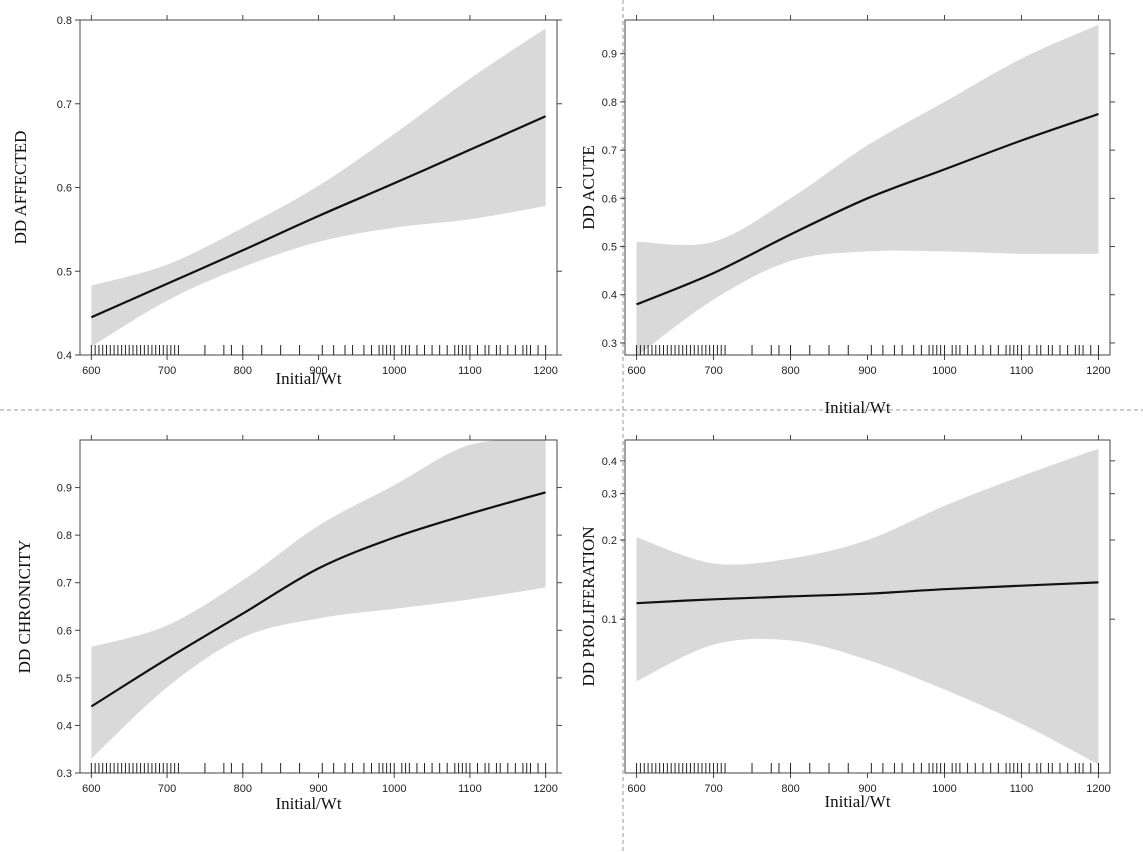  What do you see at coordinates (20, 188) in the screenshot?
I see `y-axis-title: DD AFFECTED` at bounding box center [20, 188].